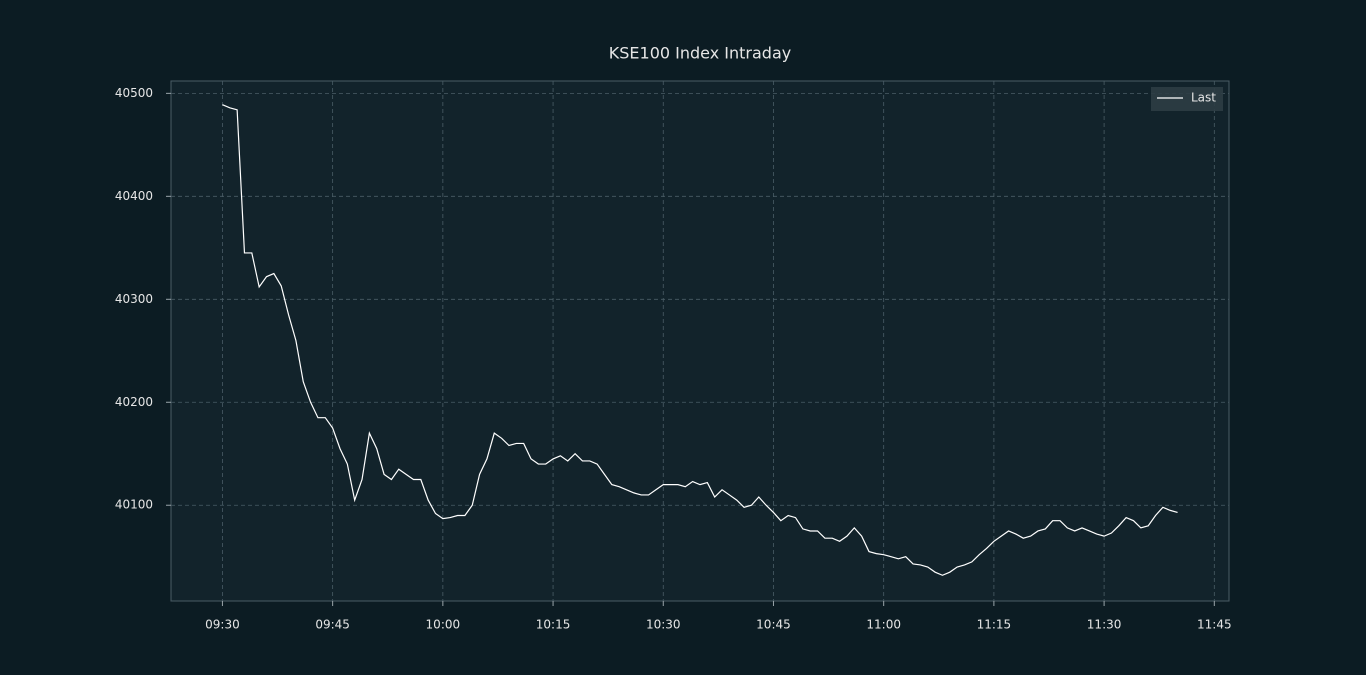 The image size is (1366, 675). What do you see at coordinates (134, 196) in the screenshot?
I see `y-tick-label: 40400` at bounding box center [134, 196].